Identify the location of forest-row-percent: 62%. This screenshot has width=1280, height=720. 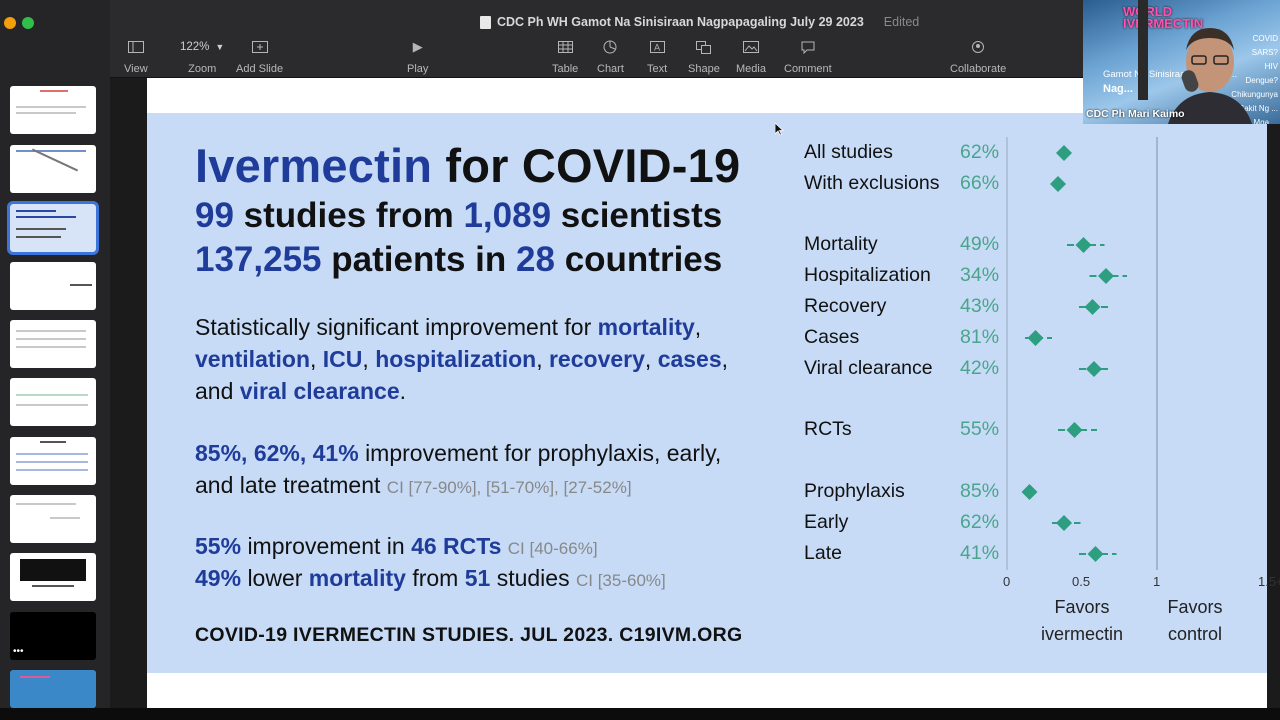
(980, 522).